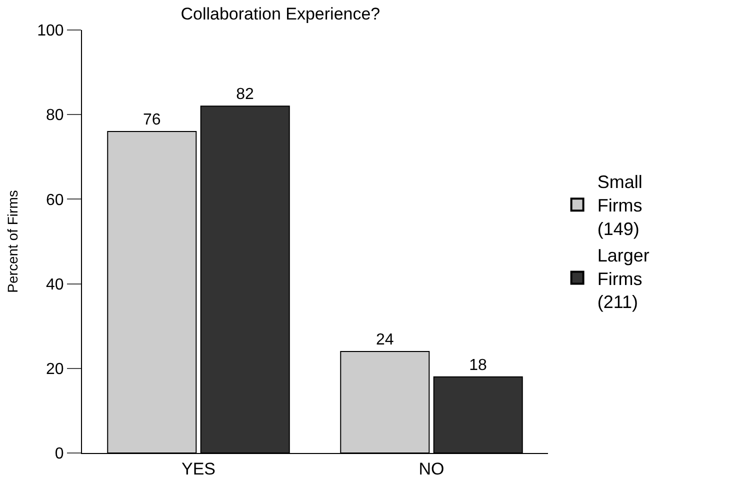 The height and width of the screenshot is (498, 738). What do you see at coordinates (55, 369) in the screenshot?
I see `y-tick-label: 20` at bounding box center [55, 369].